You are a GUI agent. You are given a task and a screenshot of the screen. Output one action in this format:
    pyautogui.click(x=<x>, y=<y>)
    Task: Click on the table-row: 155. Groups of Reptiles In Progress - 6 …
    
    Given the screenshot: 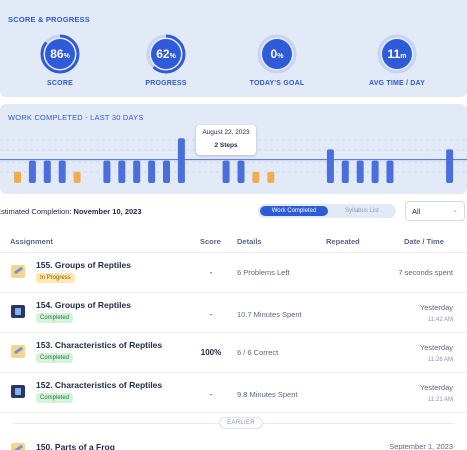 What is the action you would take?
    pyautogui.click(x=233, y=273)
    